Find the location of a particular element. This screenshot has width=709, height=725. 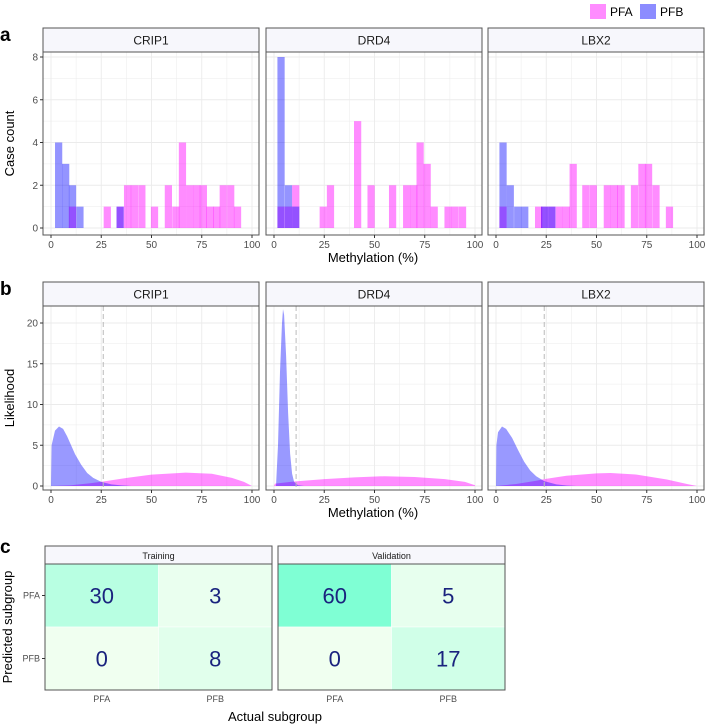

y-tick-label: 20 is located at coordinates (33, 324).